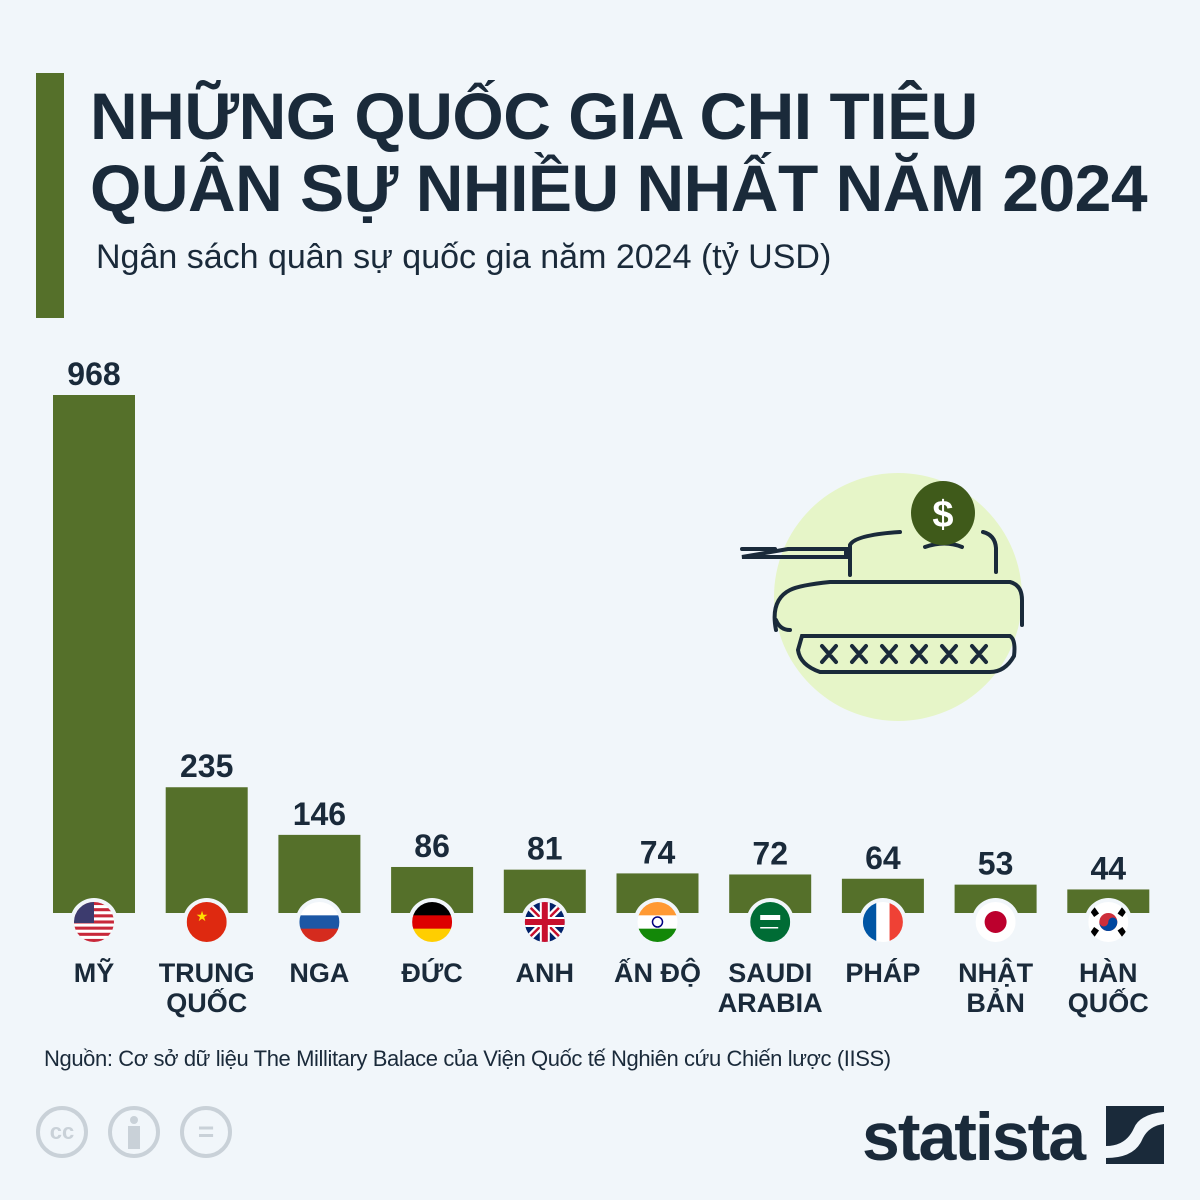 Image resolution: width=1200 pixels, height=1200 pixels. I want to click on category-label: PHÁP, so click(882, 972).